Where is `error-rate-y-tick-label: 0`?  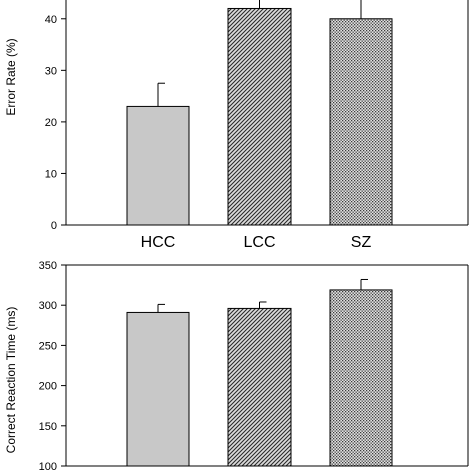
error-rate-y-tick-label: 0 is located at coordinates (54, 226).